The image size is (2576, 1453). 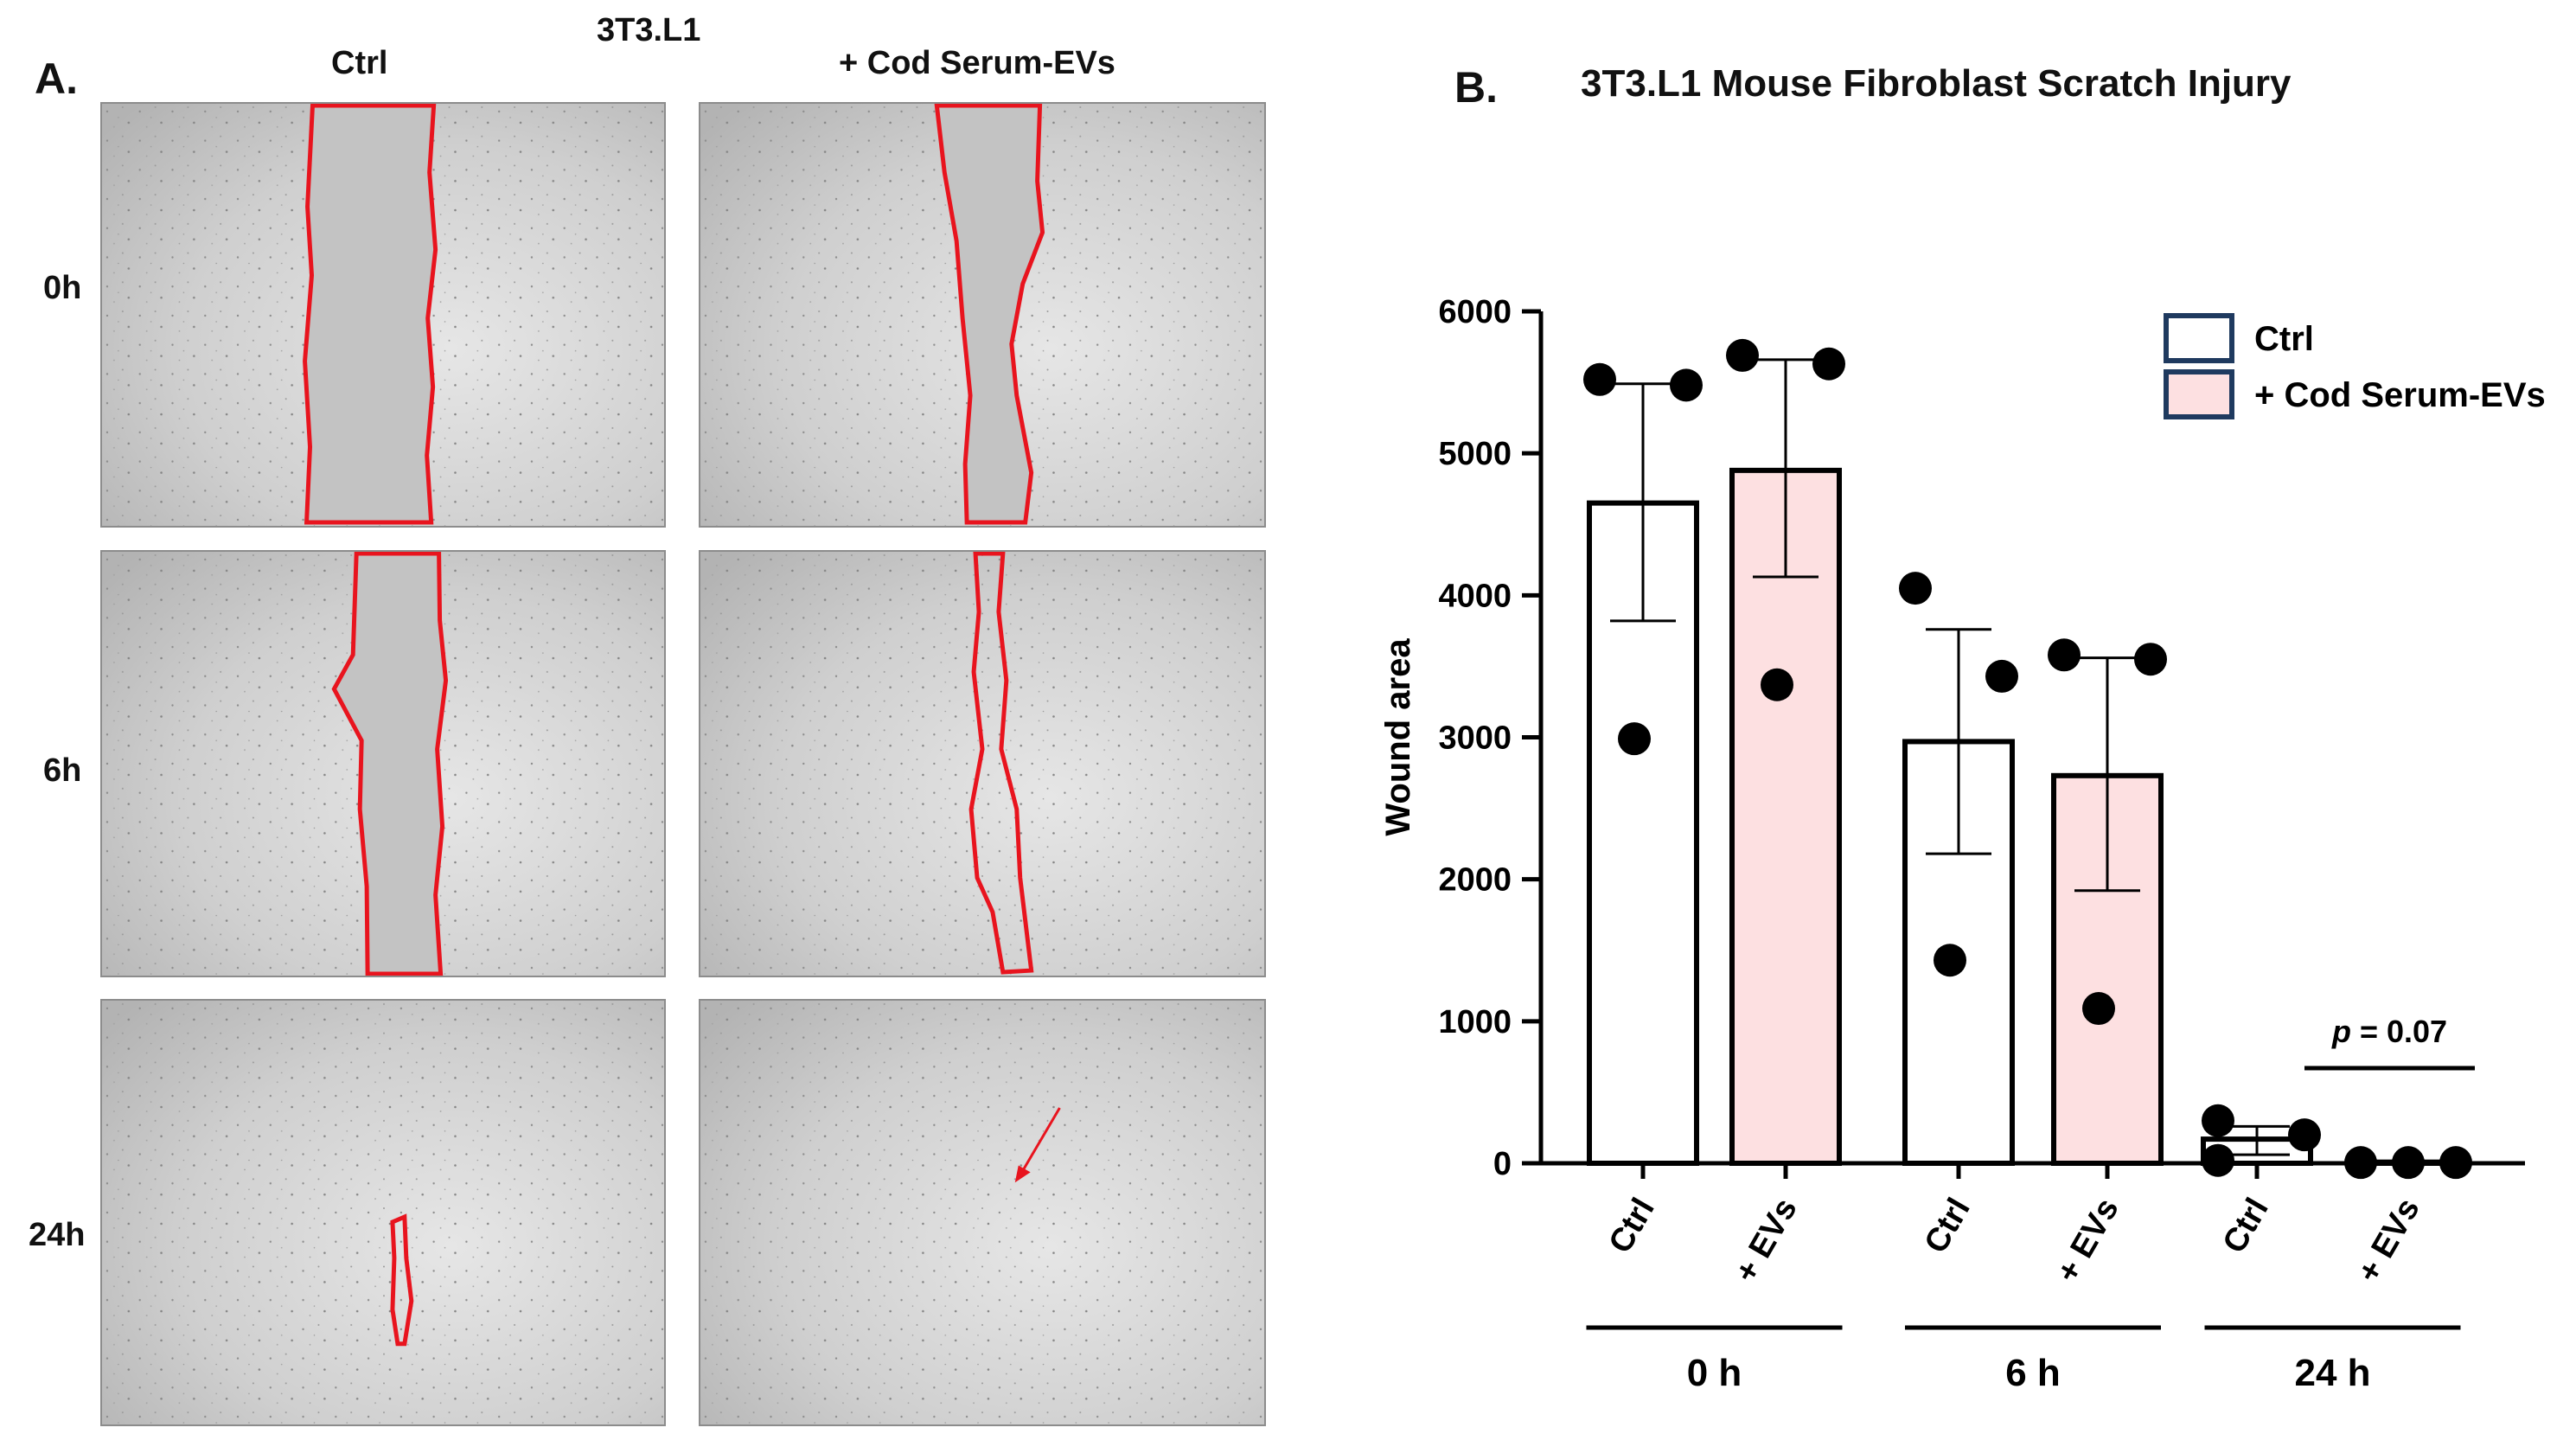 What do you see at coordinates (1936, 84) in the screenshot?
I see `chart-title: 3T3.L1 Mouse Fibroblast Scratch Injury` at bounding box center [1936, 84].